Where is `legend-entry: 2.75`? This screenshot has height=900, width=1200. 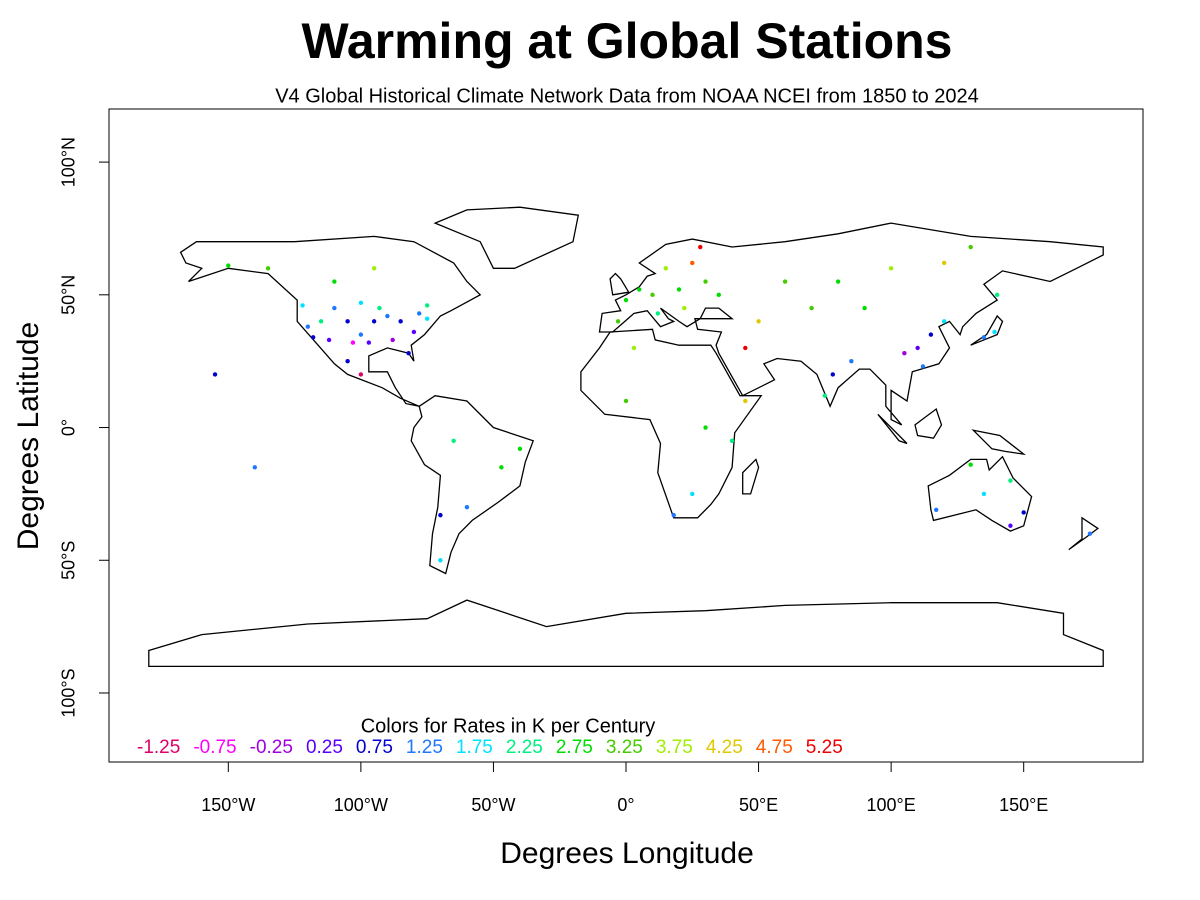
legend-entry: 2.75 is located at coordinates (574, 747).